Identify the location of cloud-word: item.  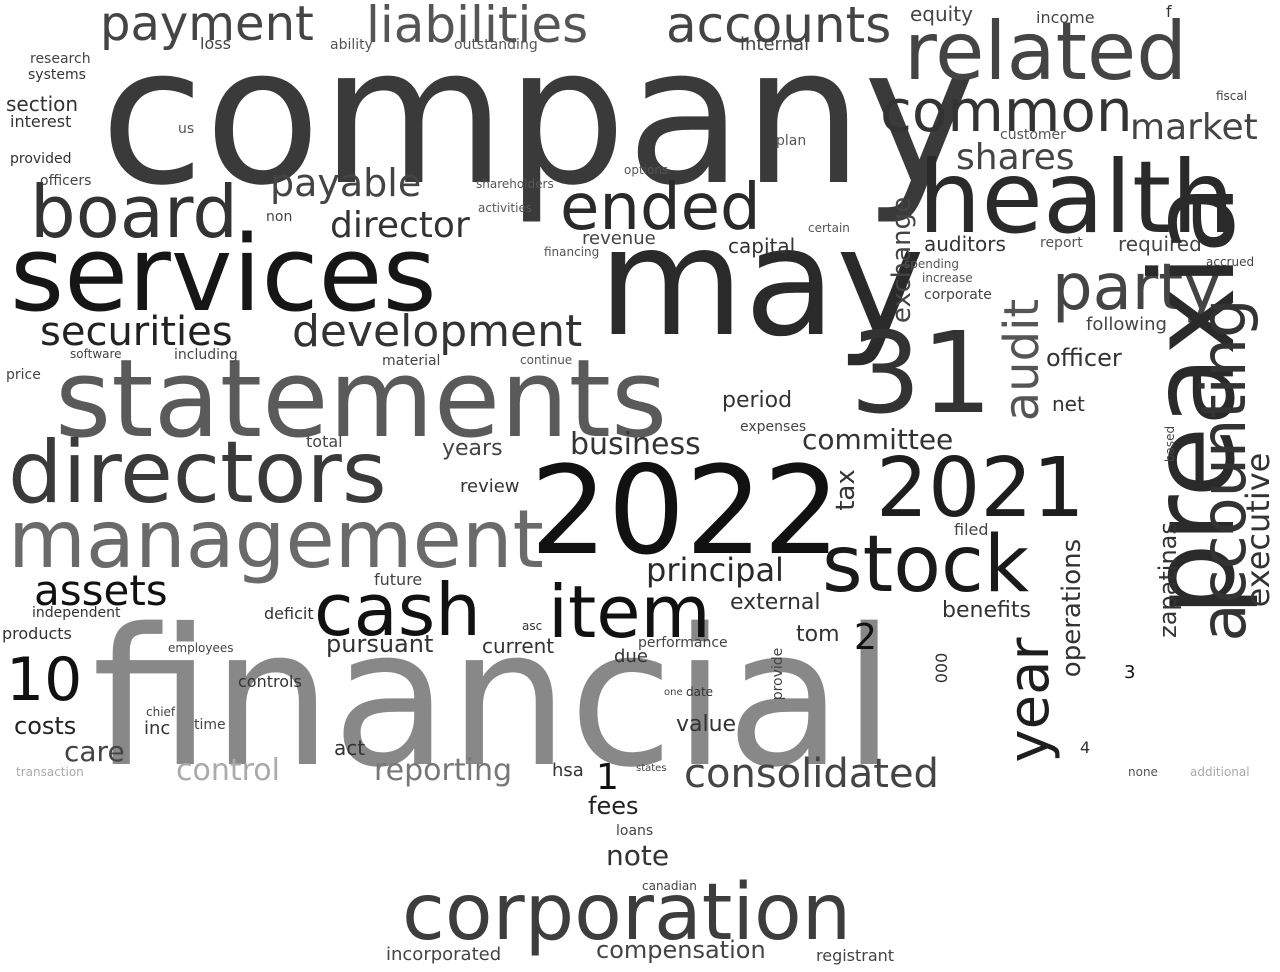
(629, 612).